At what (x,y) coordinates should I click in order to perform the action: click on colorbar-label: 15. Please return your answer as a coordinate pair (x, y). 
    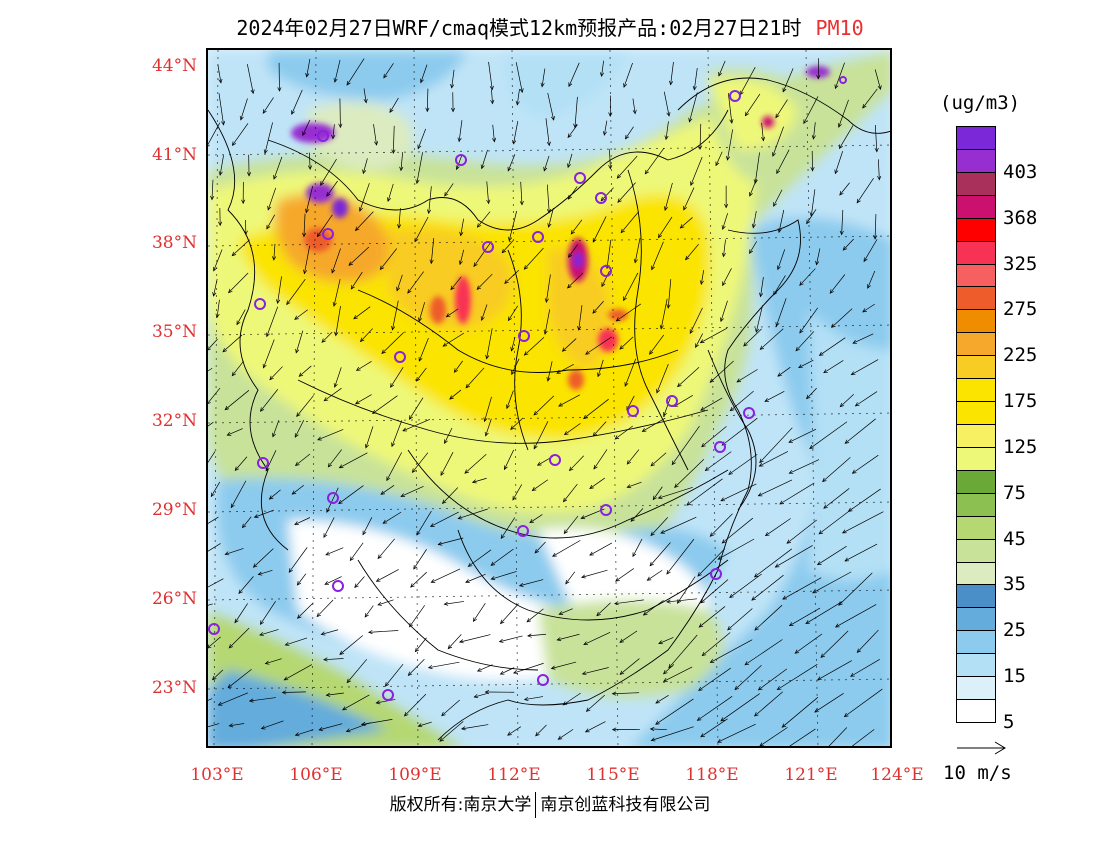
    Looking at the image, I should click on (1014, 676).